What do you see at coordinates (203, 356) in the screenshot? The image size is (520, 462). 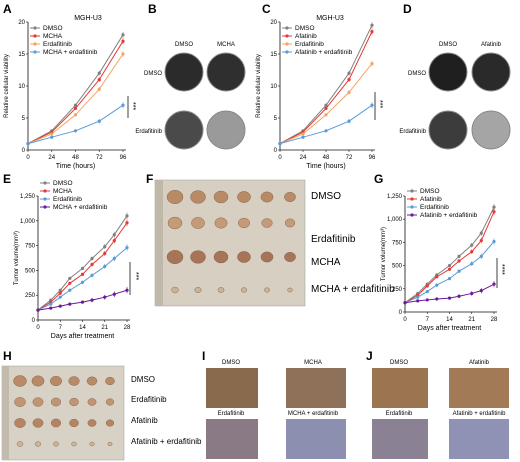 I see `panel-letter-i: I` at bounding box center [203, 356].